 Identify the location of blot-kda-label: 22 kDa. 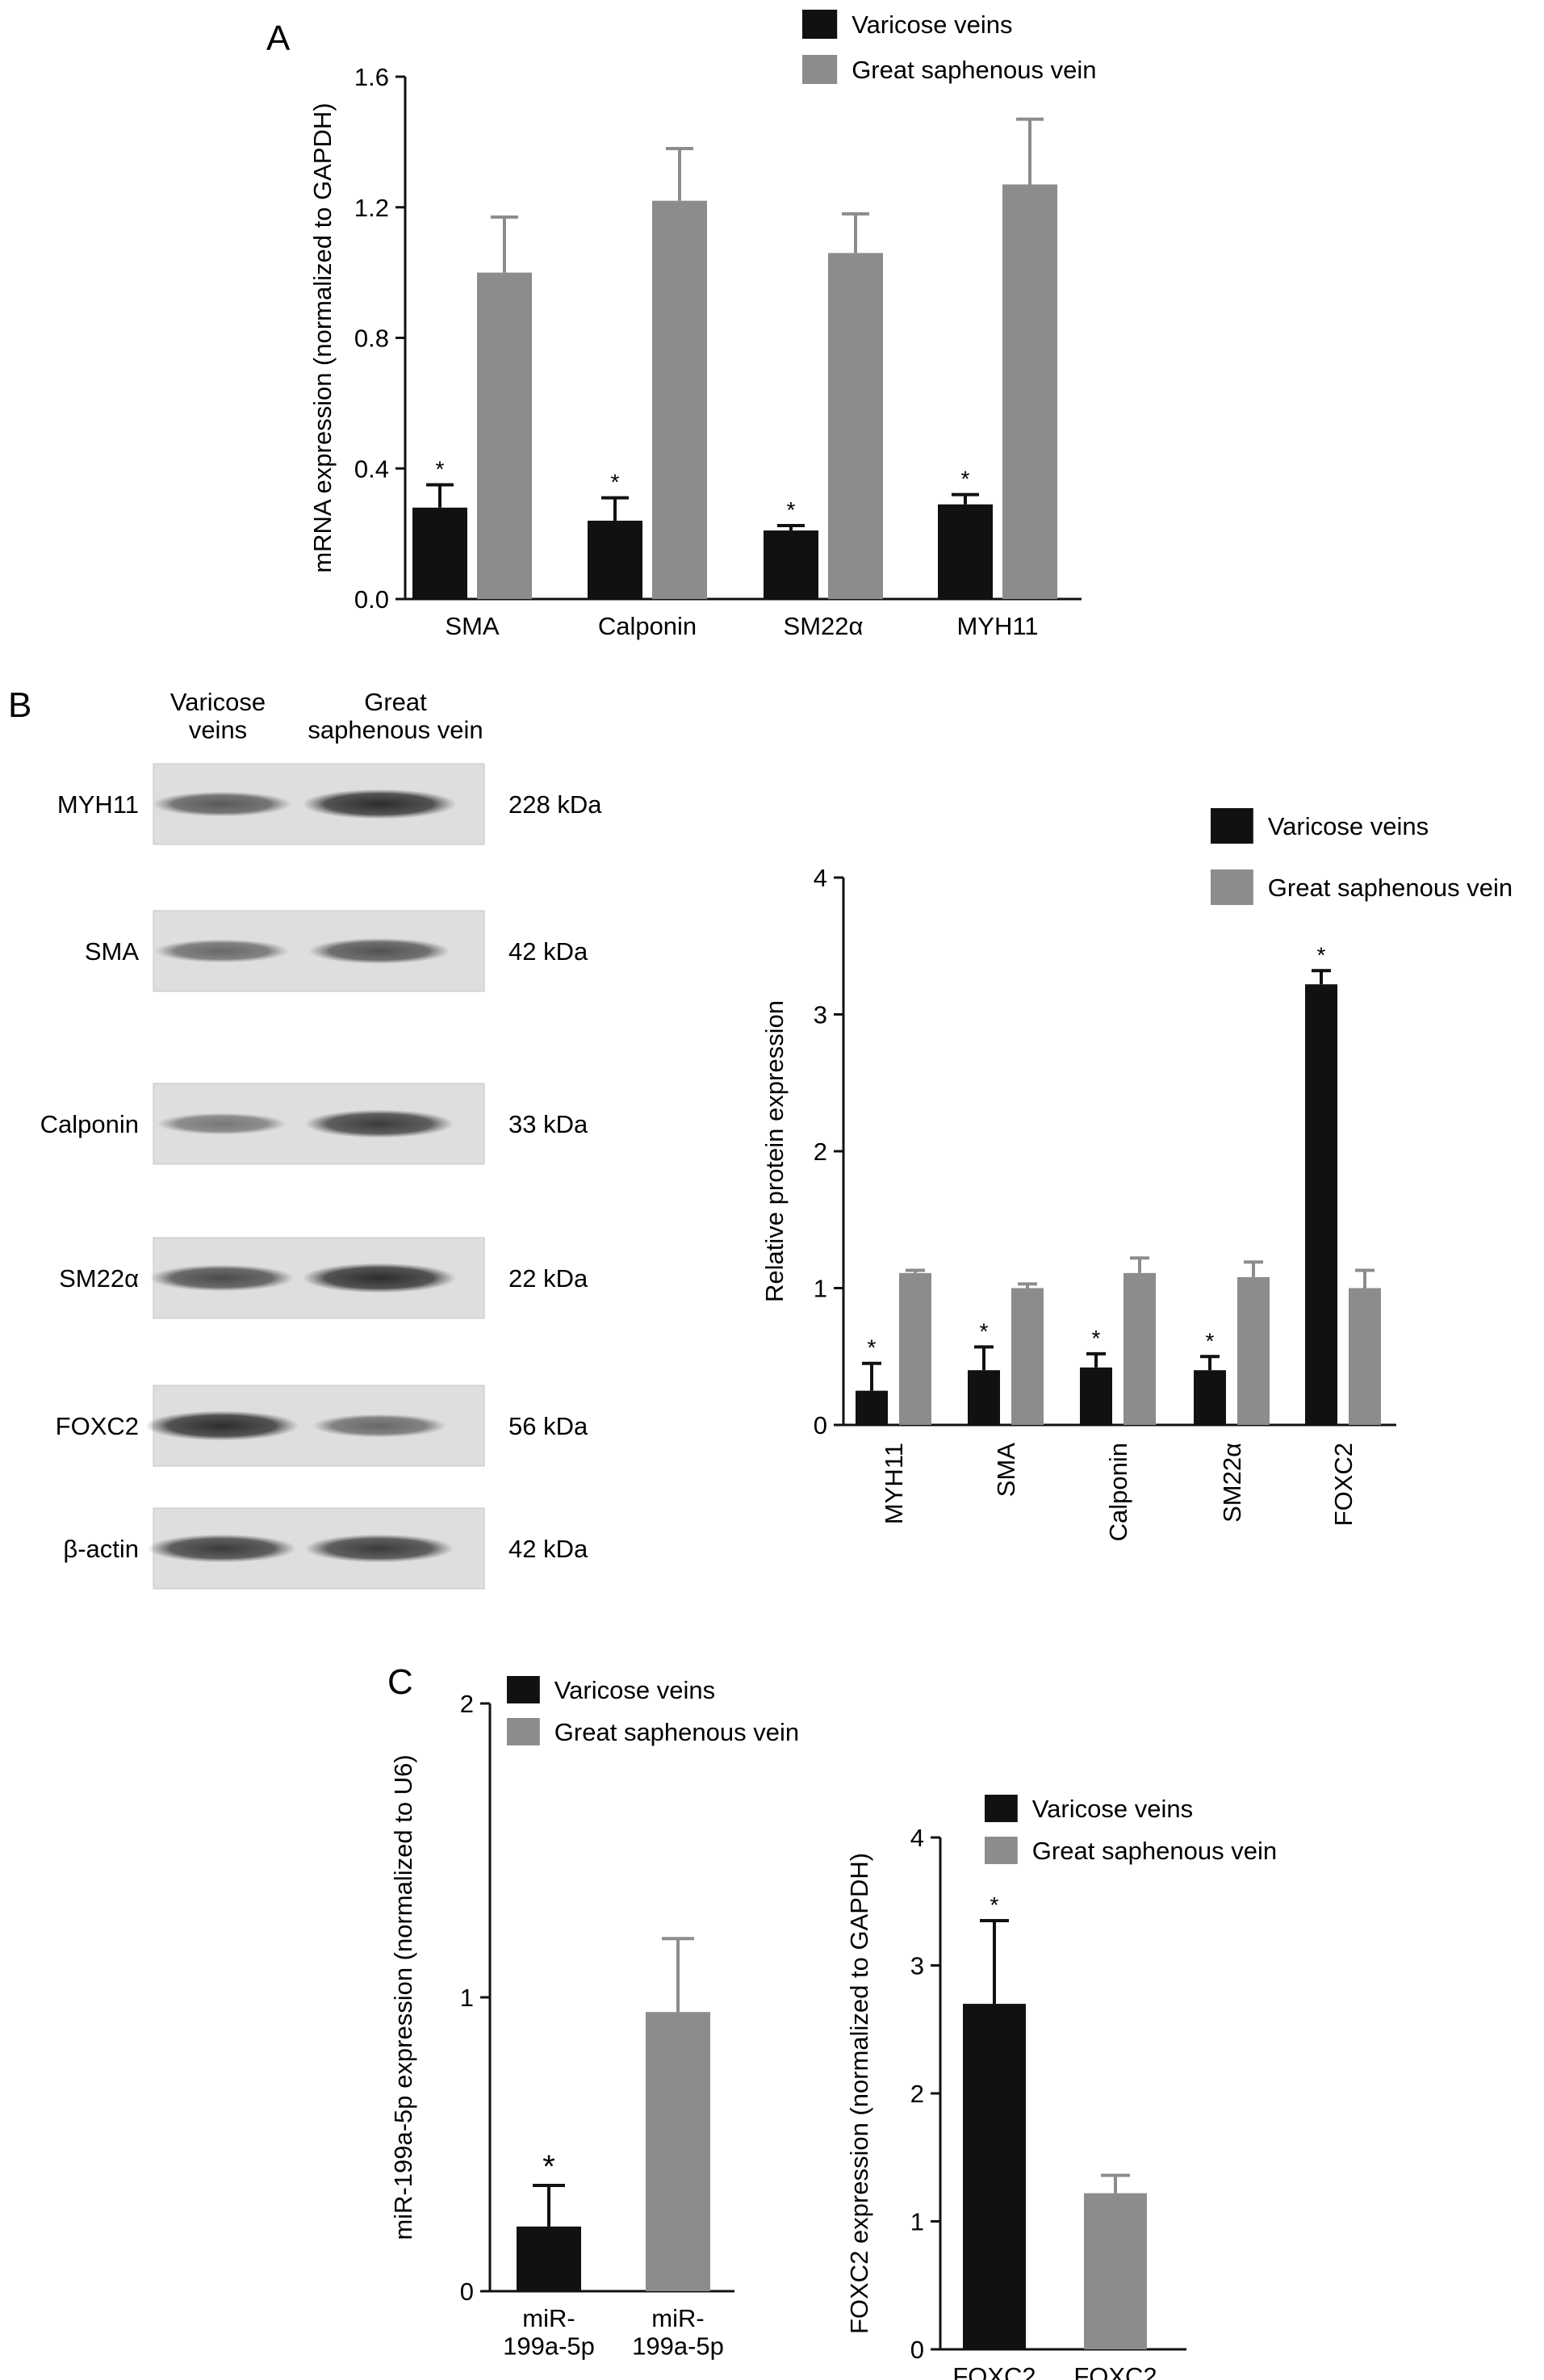
(548, 1278).